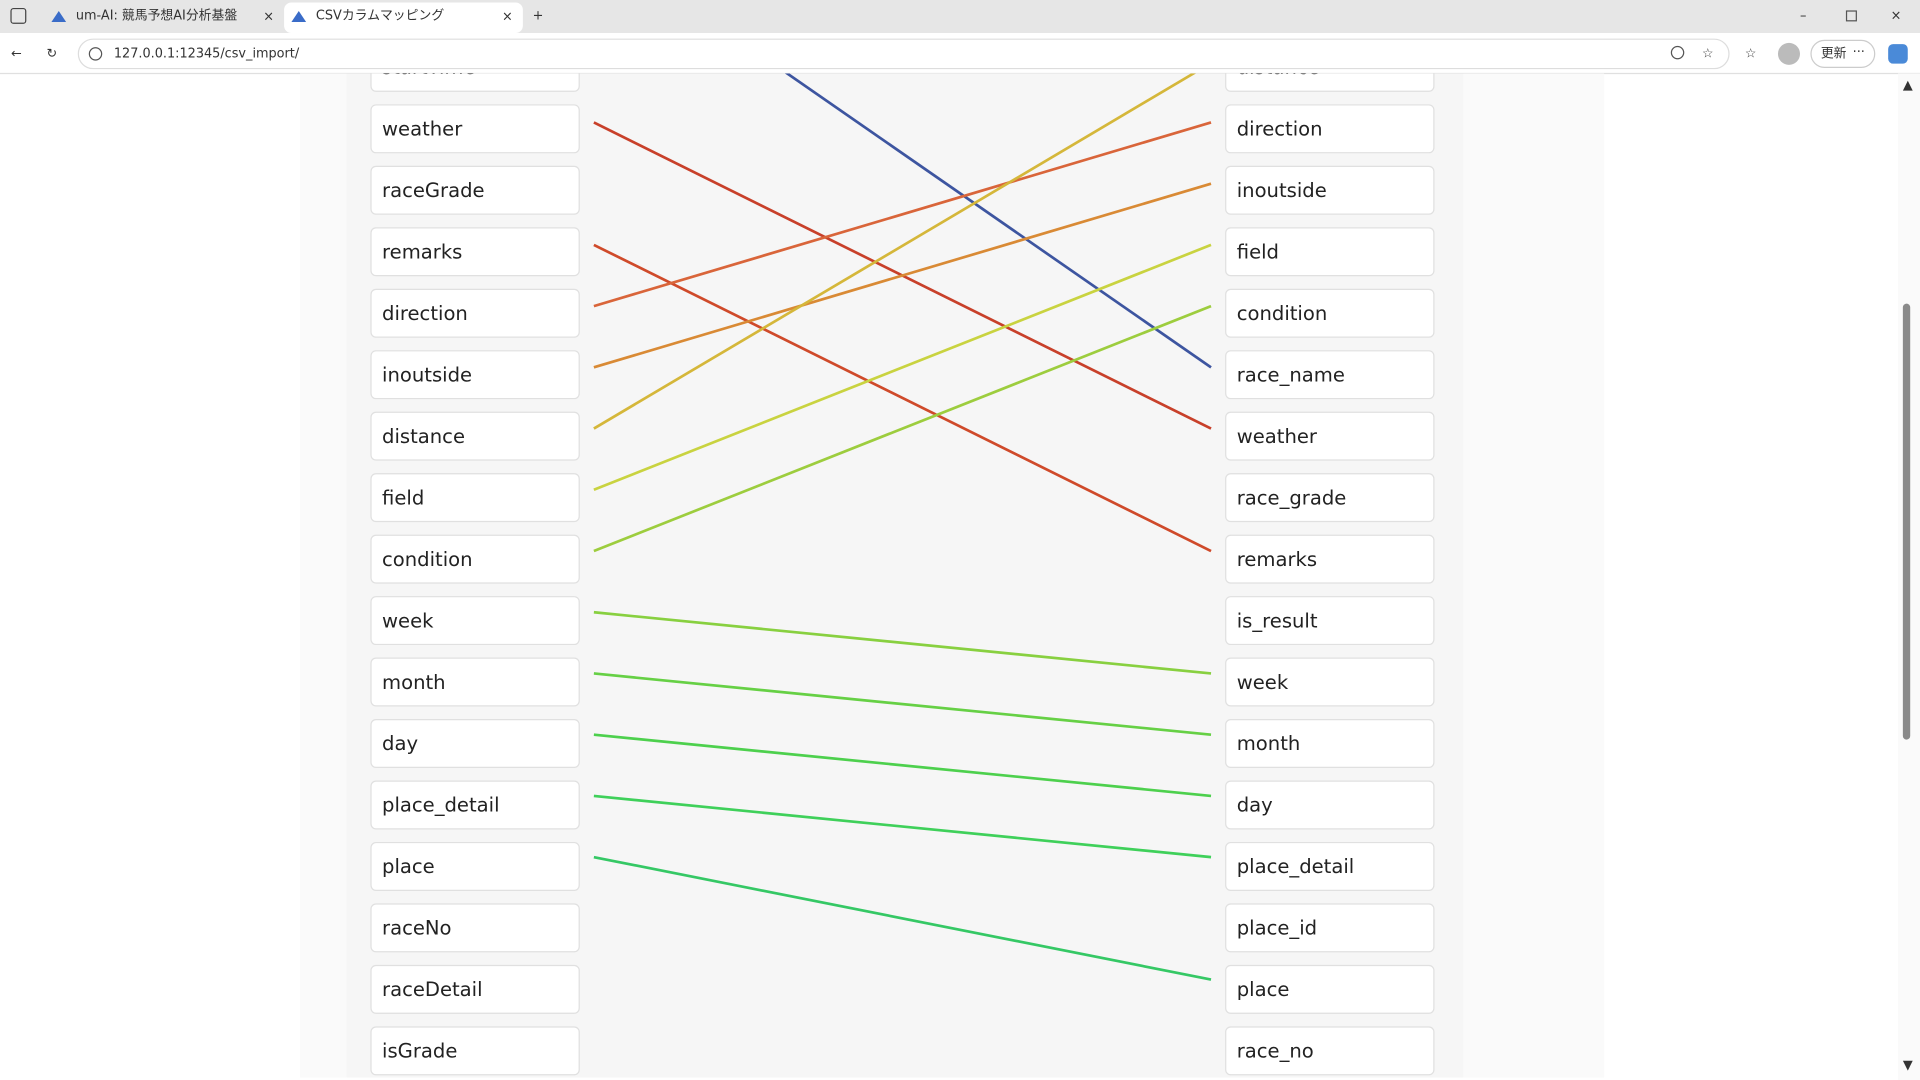 The height and width of the screenshot is (1080, 1920). Describe the element at coordinates (433, 190) in the screenshot. I see `column-name: raceGrade` at that location.